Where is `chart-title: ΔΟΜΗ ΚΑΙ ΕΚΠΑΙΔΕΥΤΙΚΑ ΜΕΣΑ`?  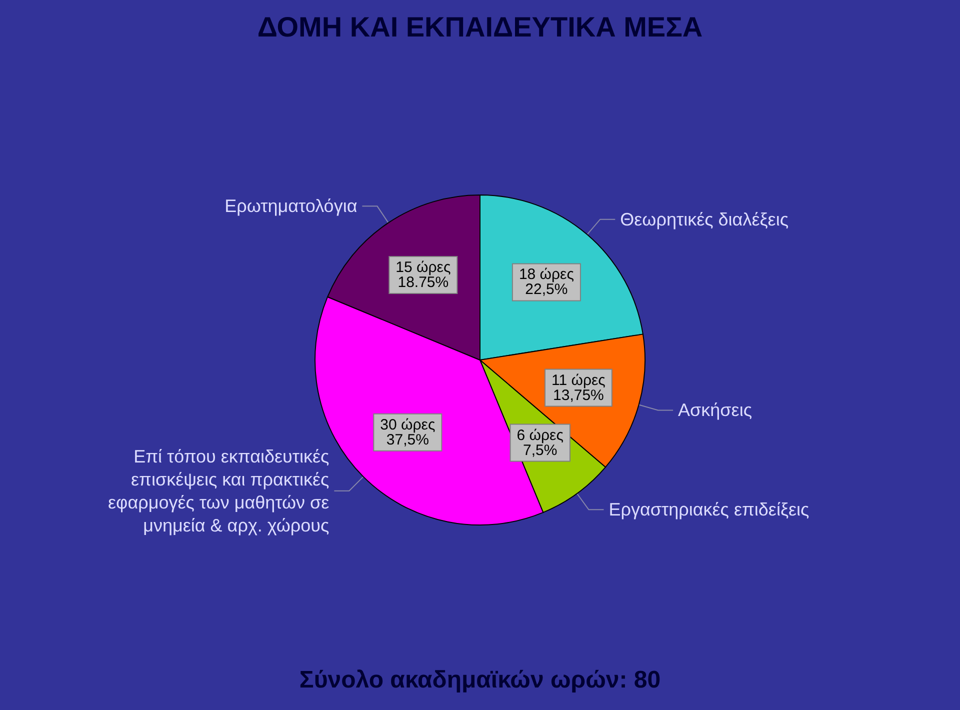
chart-title: ΔΟΜΗ ΚΑΙ ΕΚΠΑΙΔΕΥΤΙΚΑ ΜΕΣΑ is located at coordinates (480, 27).